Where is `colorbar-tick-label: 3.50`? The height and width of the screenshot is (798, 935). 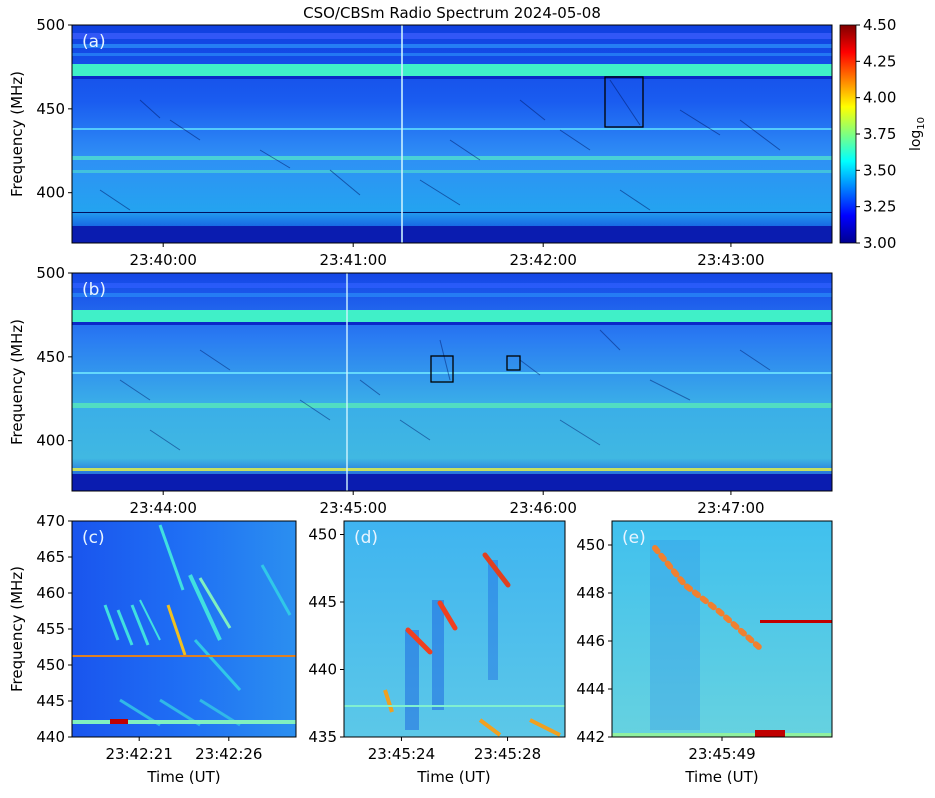 colorbar-tick-label: 3.50 is located at coordinates (879, 170).